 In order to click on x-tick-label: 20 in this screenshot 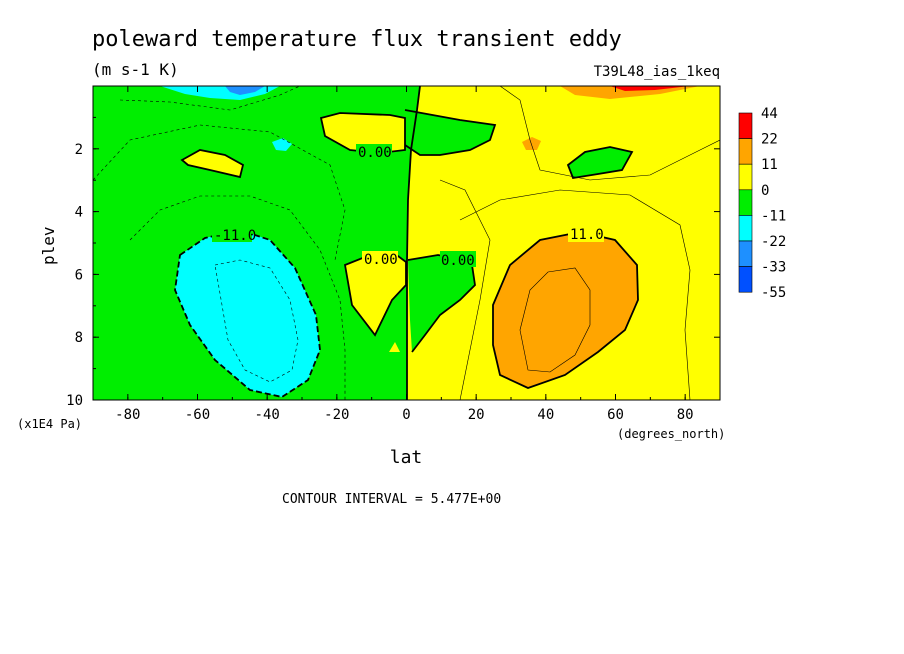, I will do `click(476, 415)`.